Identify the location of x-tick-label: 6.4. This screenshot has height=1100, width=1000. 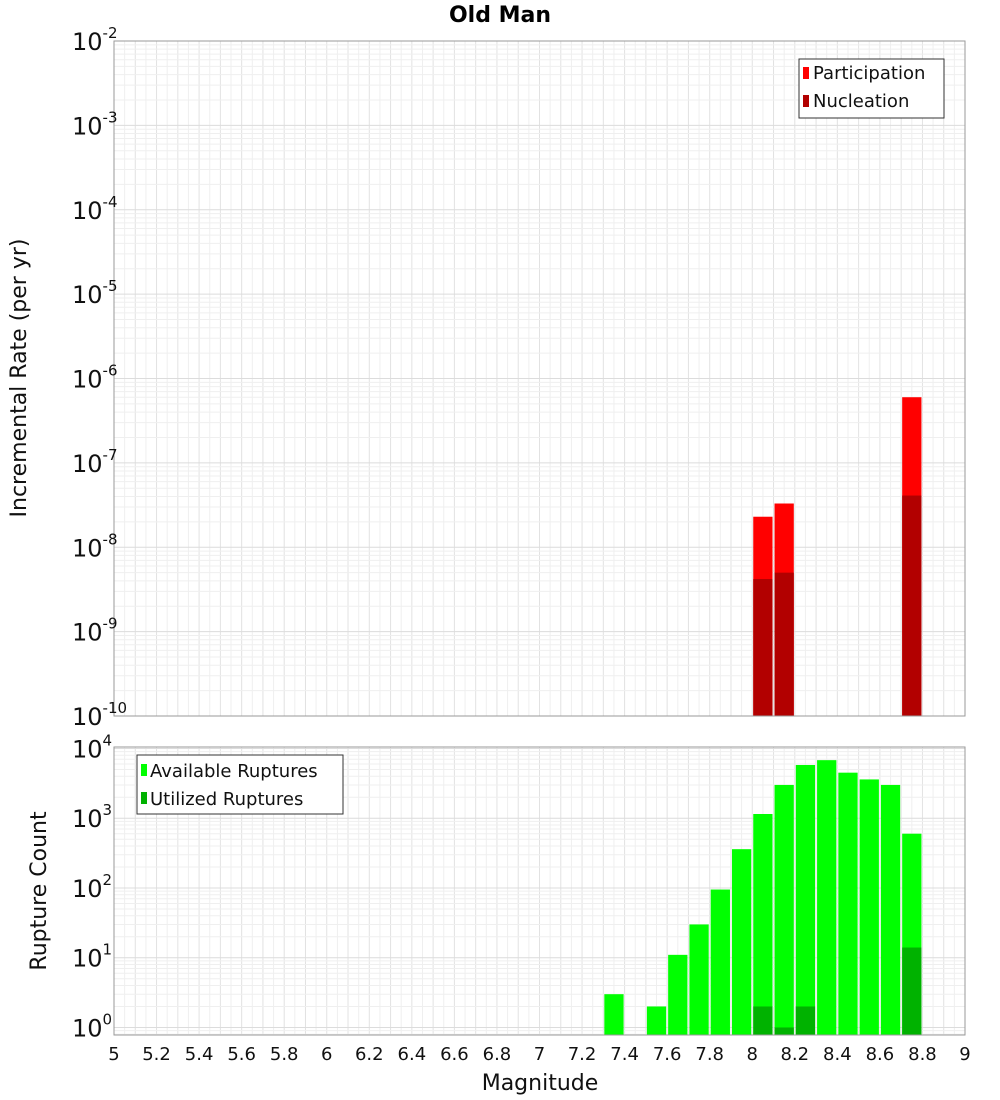
(412, 1054).